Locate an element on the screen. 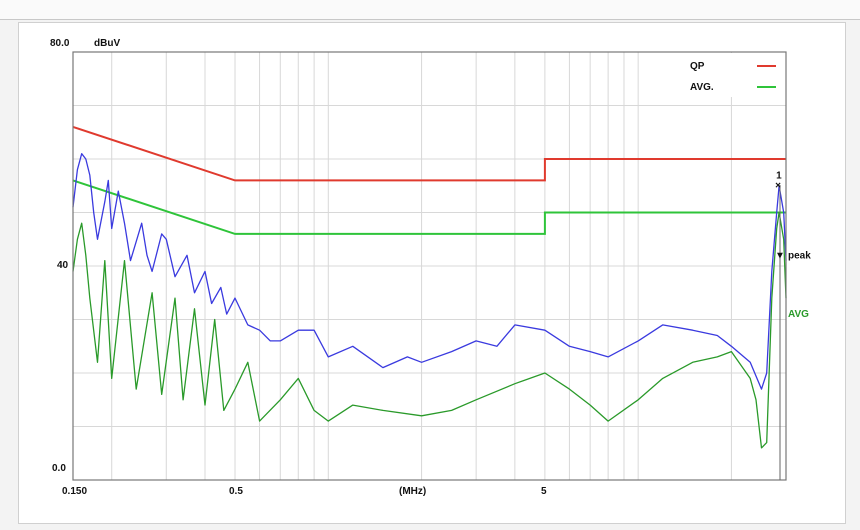 This screenshot has height=530, width=860. x-tick-0150: 0.150 is located at coordinates (74, 491).